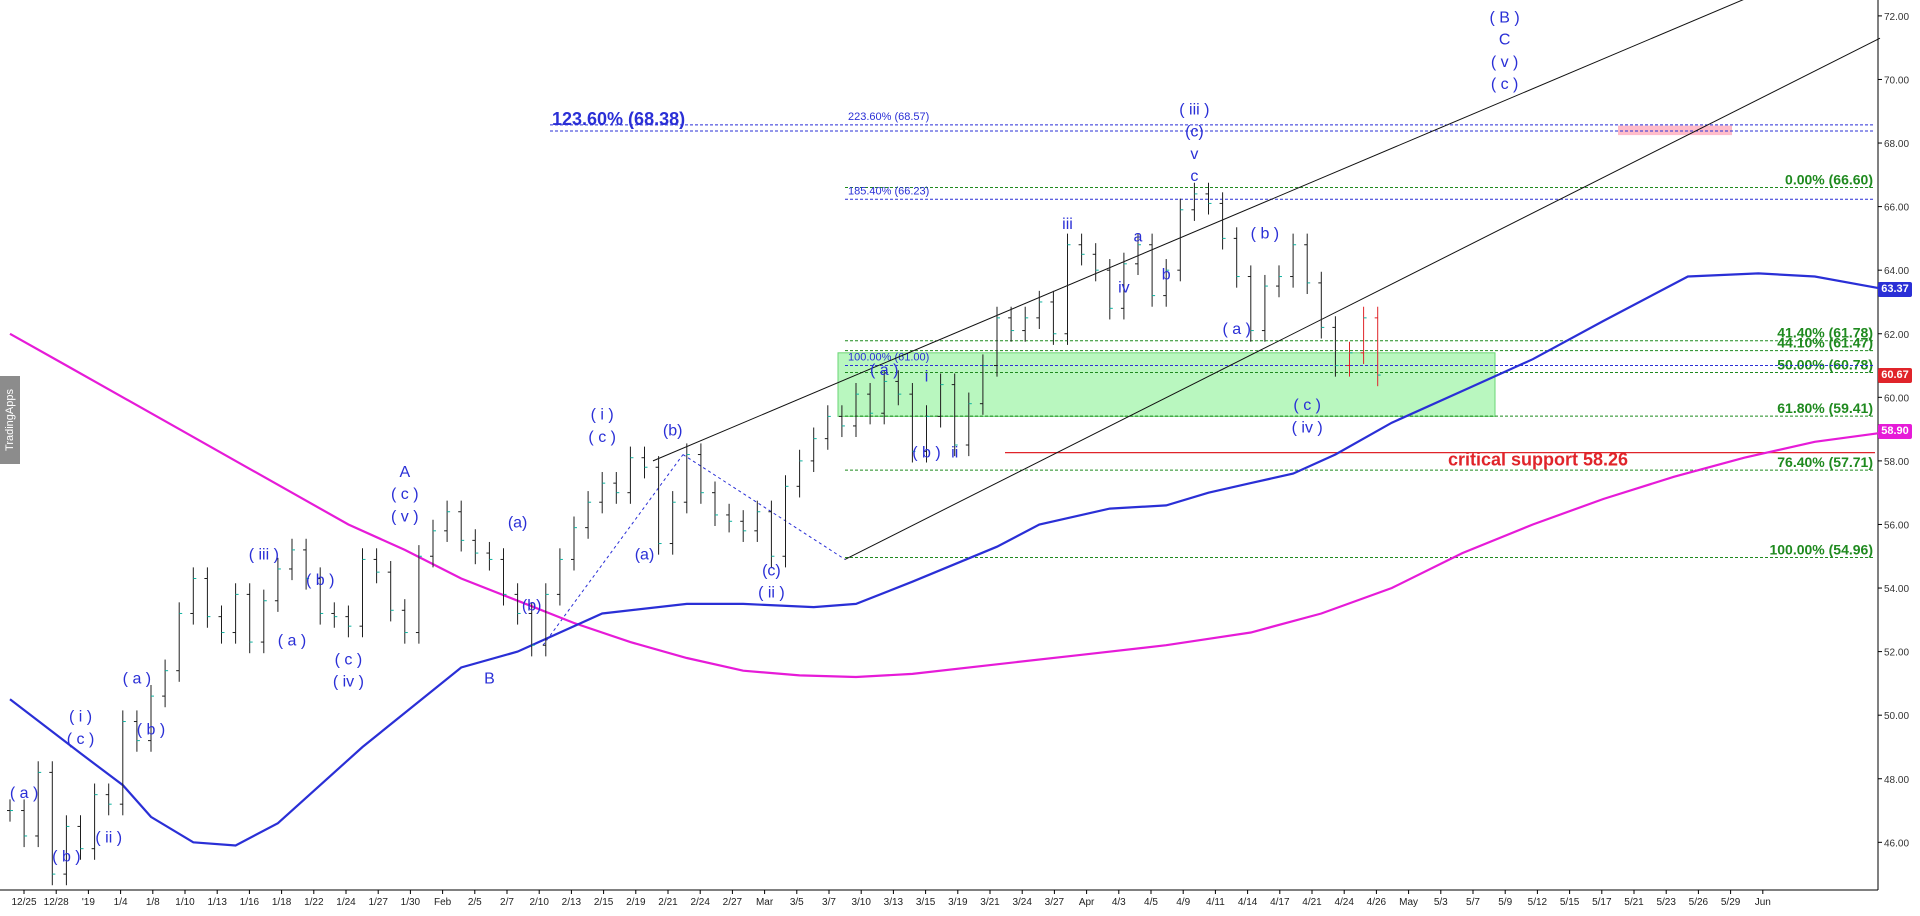 The image size is (1920, 916). I want to click on wave-label: ( B ), so click(1504, 17).